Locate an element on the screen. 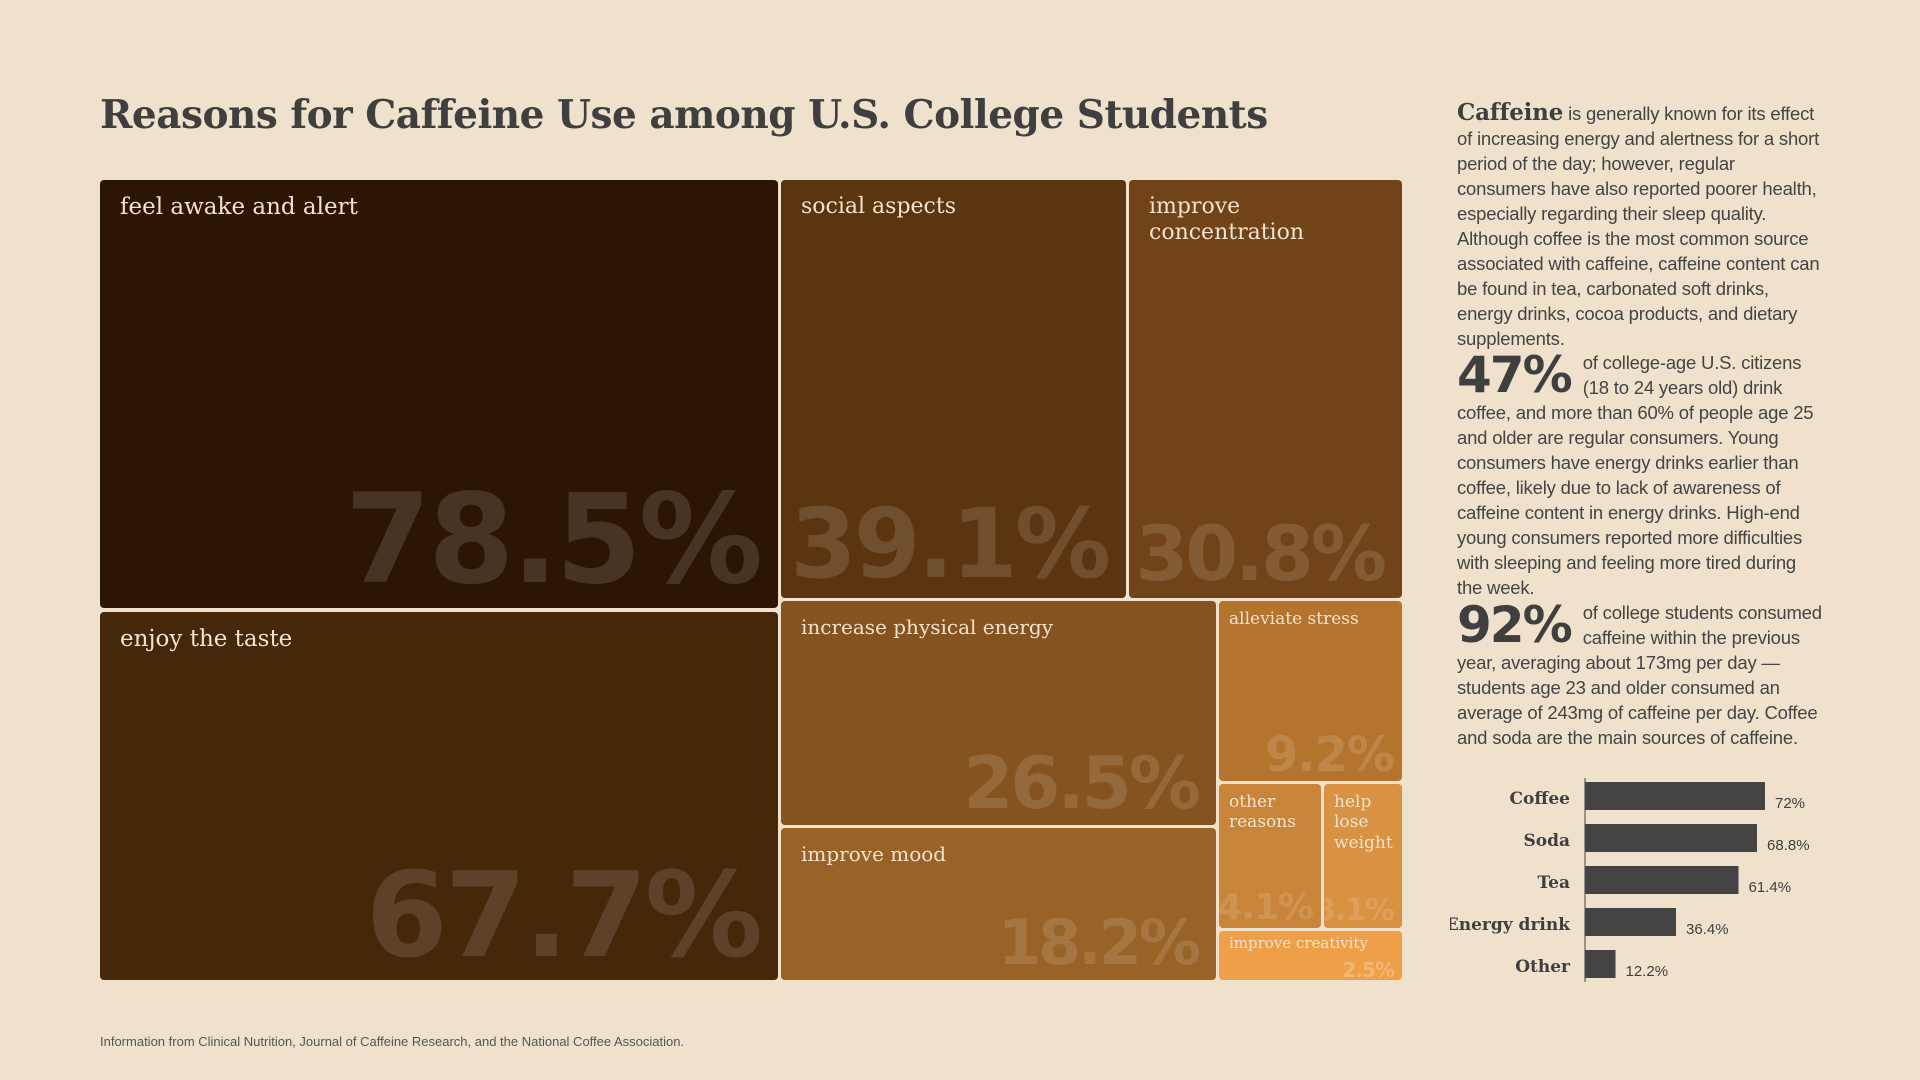  bar-category-label: Tea is located at coordinates (1553, 883).